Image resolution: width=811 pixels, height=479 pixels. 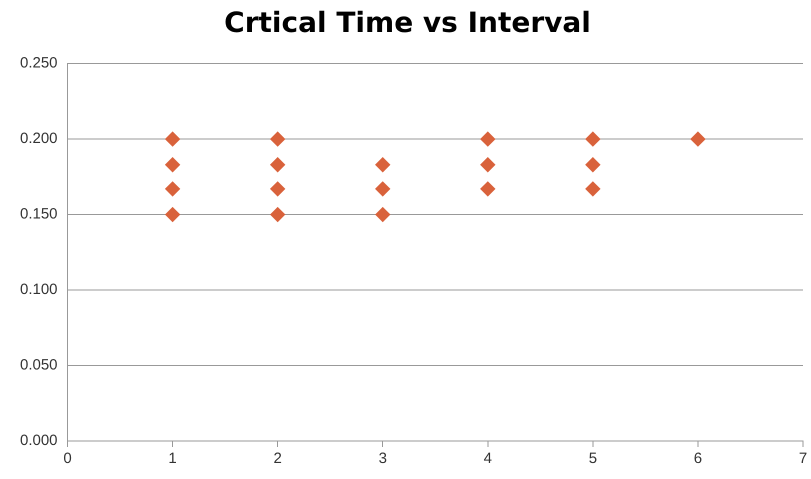 What do you see at coordinates (407, 23) in the screenshot?
I see `chart-title: Crtical Time vs Interval` at bounding box center [407, 23].